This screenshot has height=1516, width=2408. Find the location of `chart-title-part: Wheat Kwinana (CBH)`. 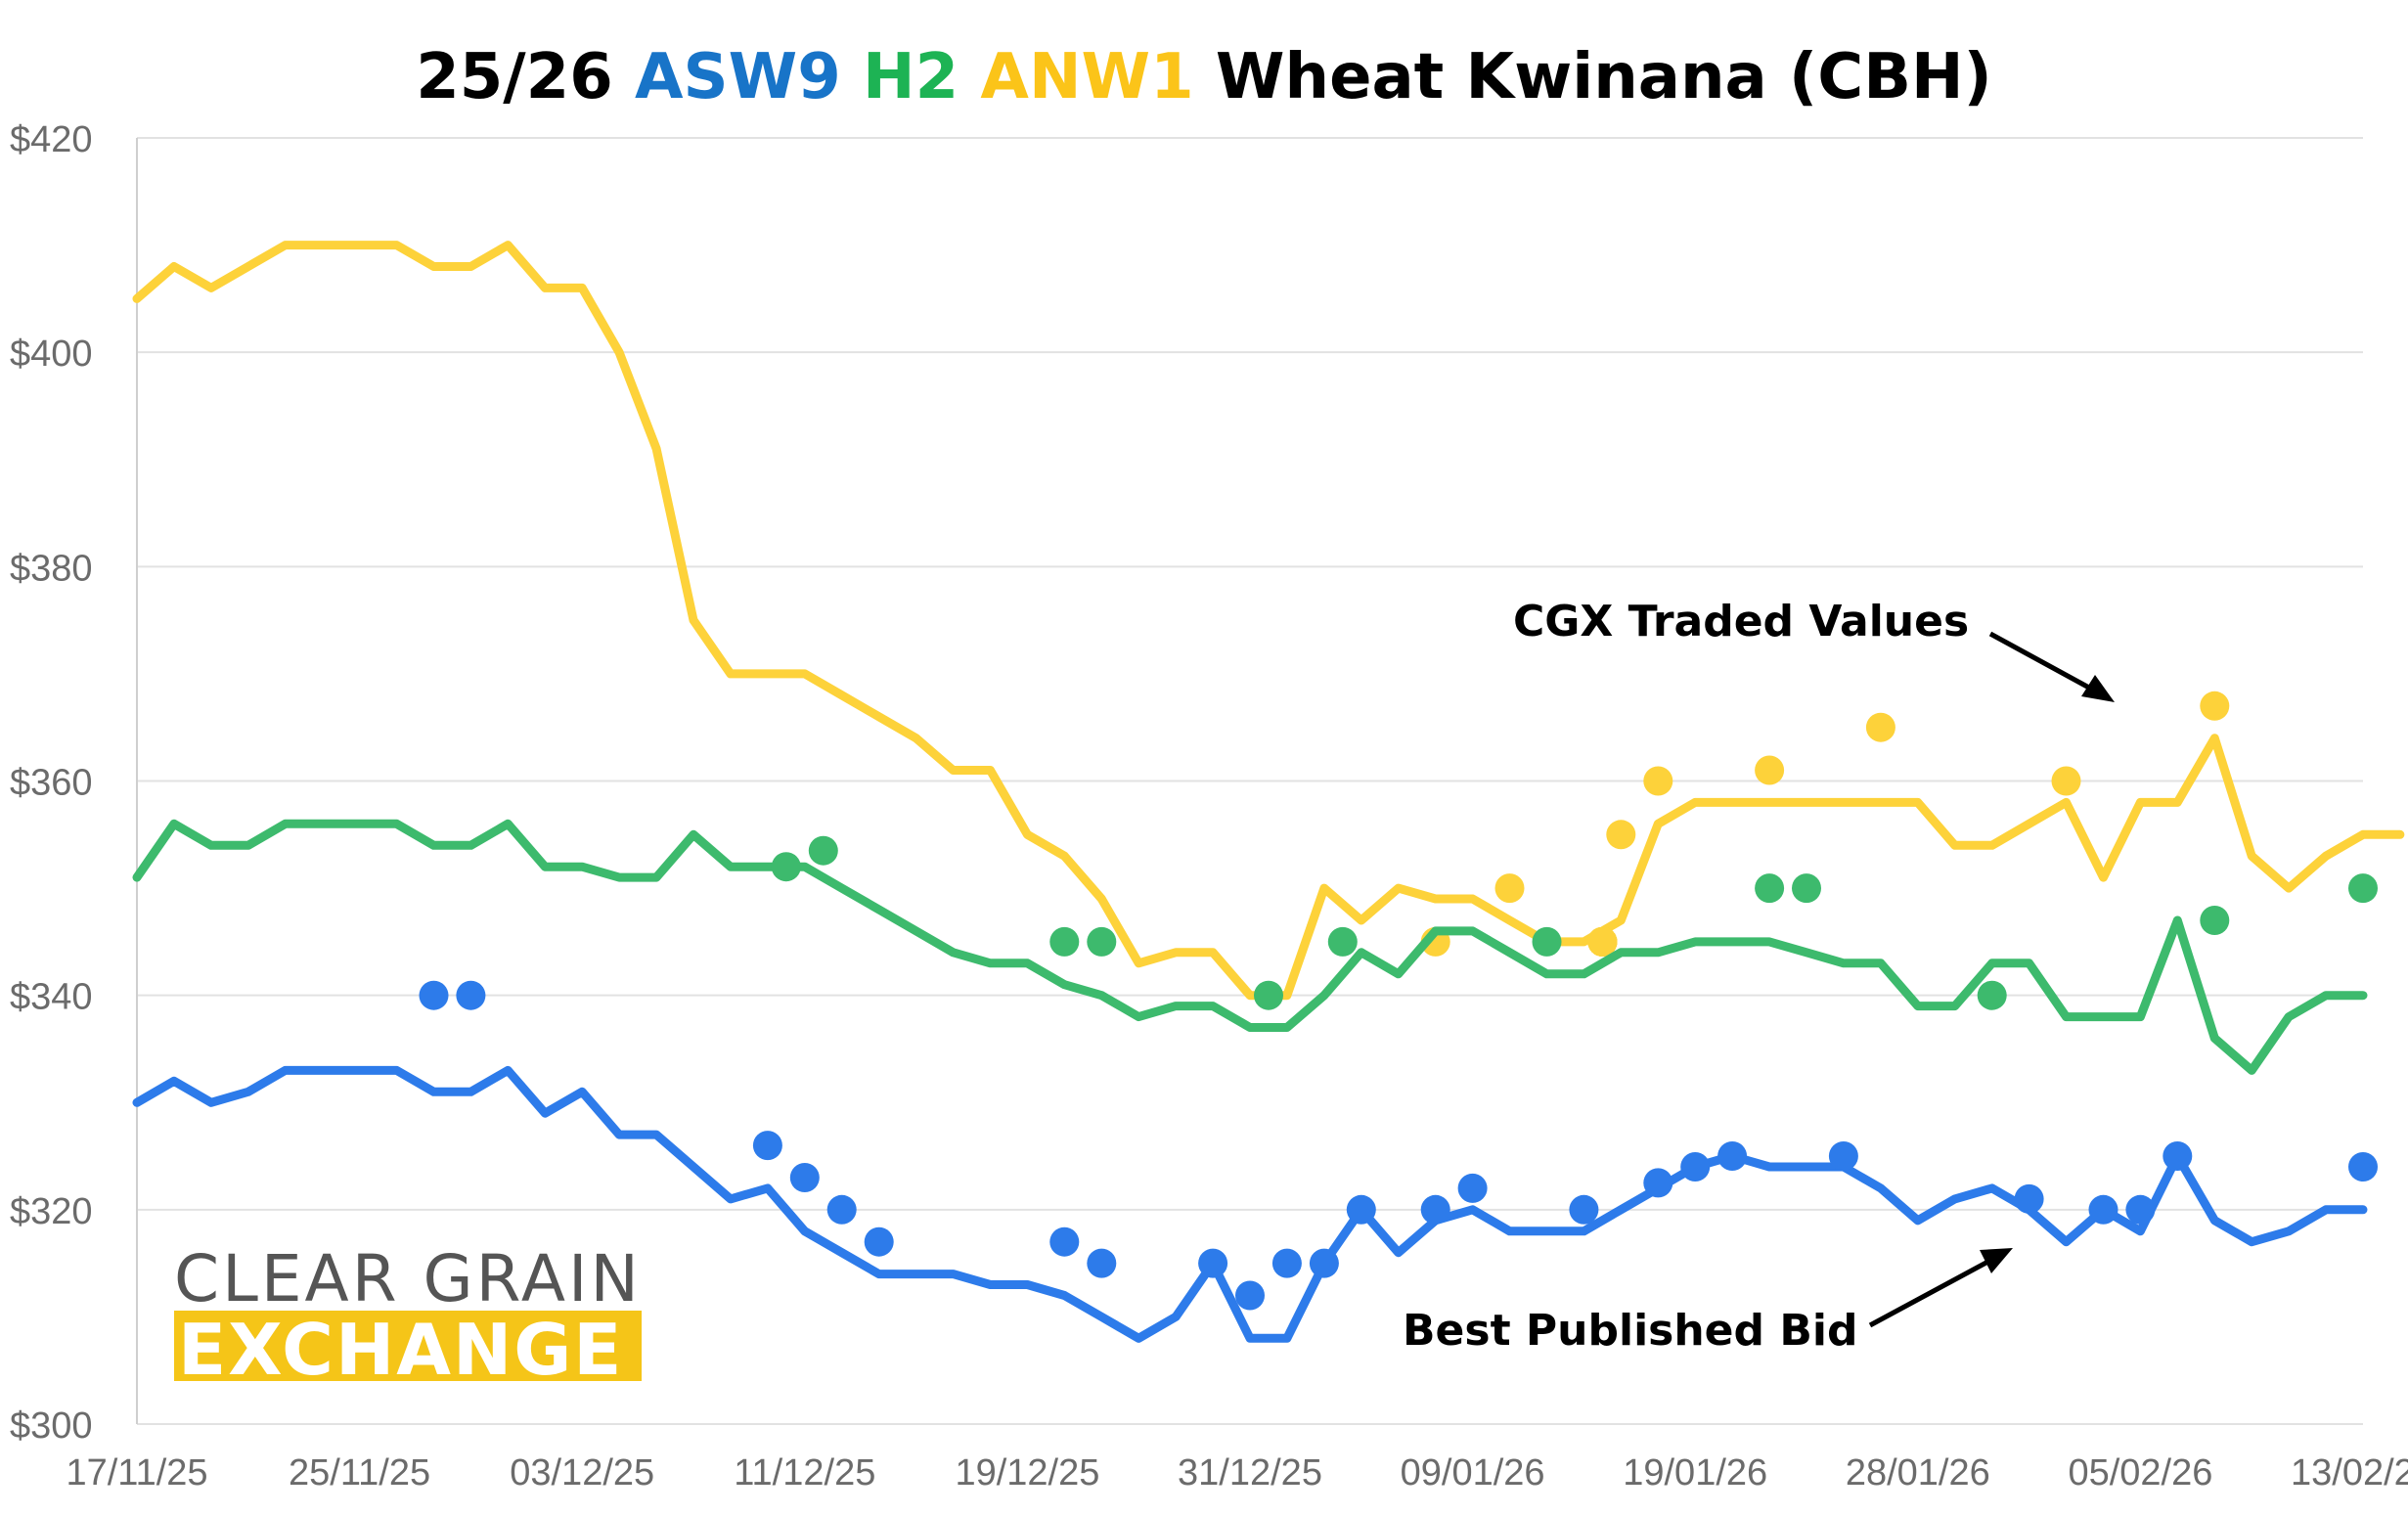

chart-title-part: Wheat Kwinana (CBH) is located at coordinates (1593, 77).